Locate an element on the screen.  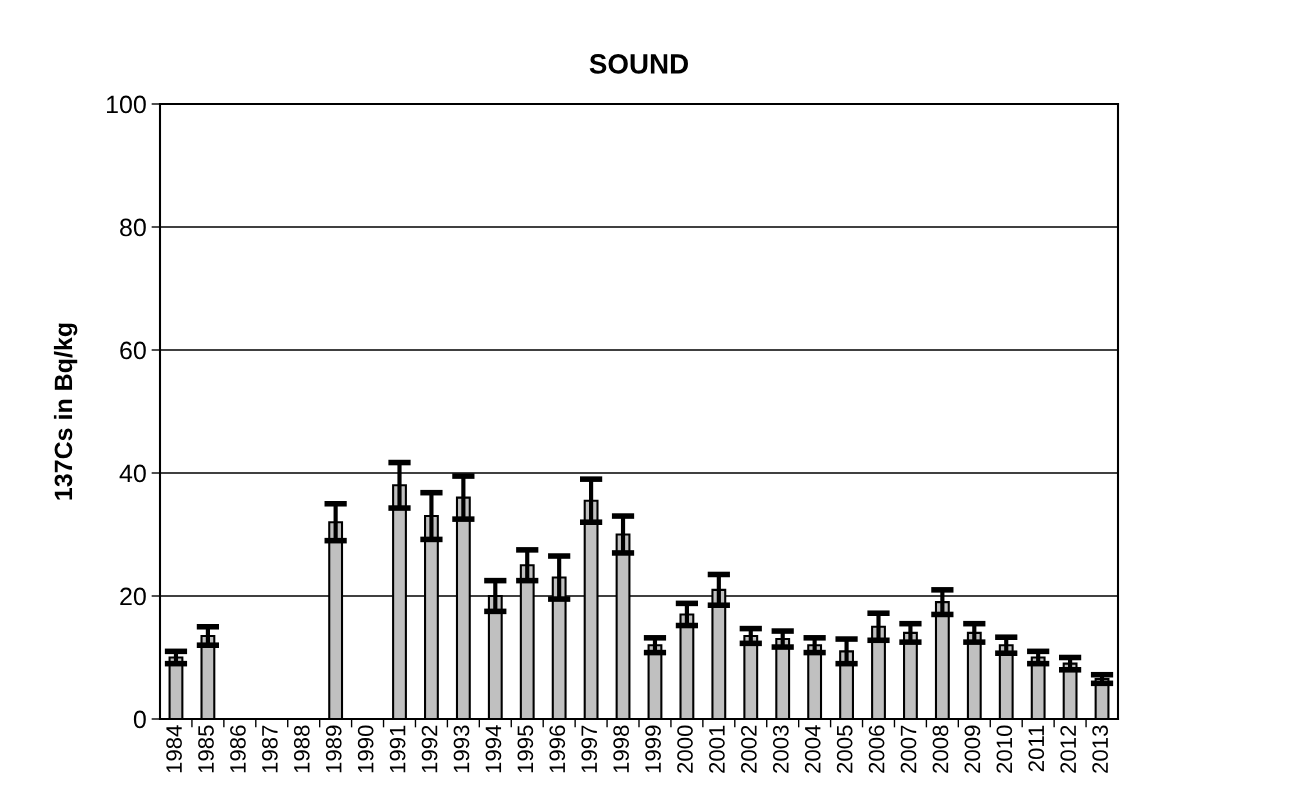
x-tick-label: 2013 is located at coordinates (1100, 749).